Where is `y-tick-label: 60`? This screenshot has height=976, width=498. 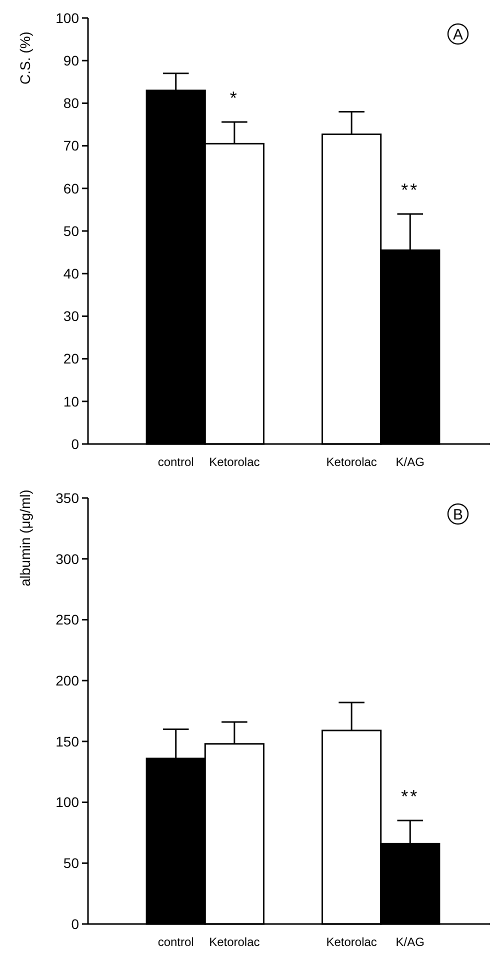 y-tick-label: 60 is located at coordinates (71, 188).